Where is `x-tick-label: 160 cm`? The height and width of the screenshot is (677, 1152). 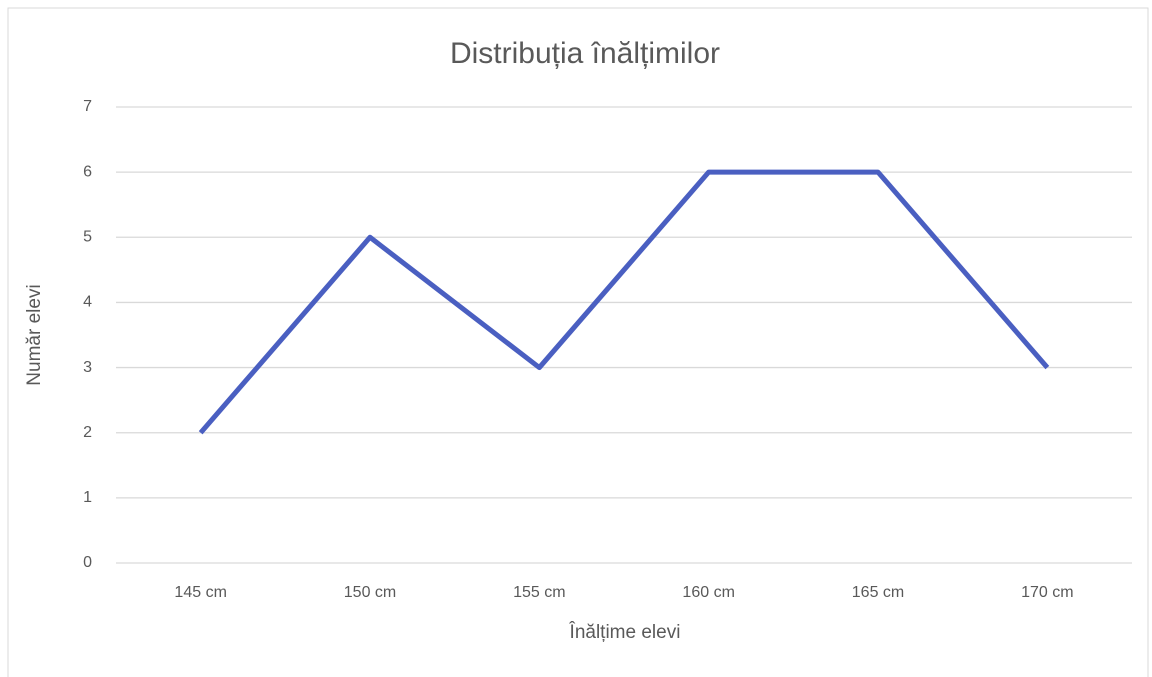 x-tick-label: 160 cm is located at coordinates (708, 592).